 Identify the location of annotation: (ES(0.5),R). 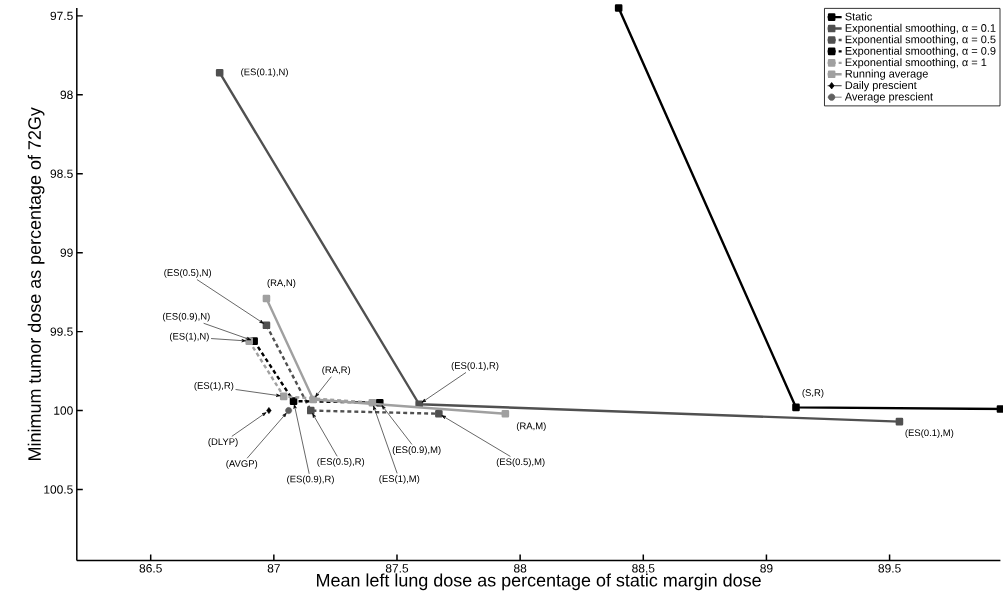
(341, 462).